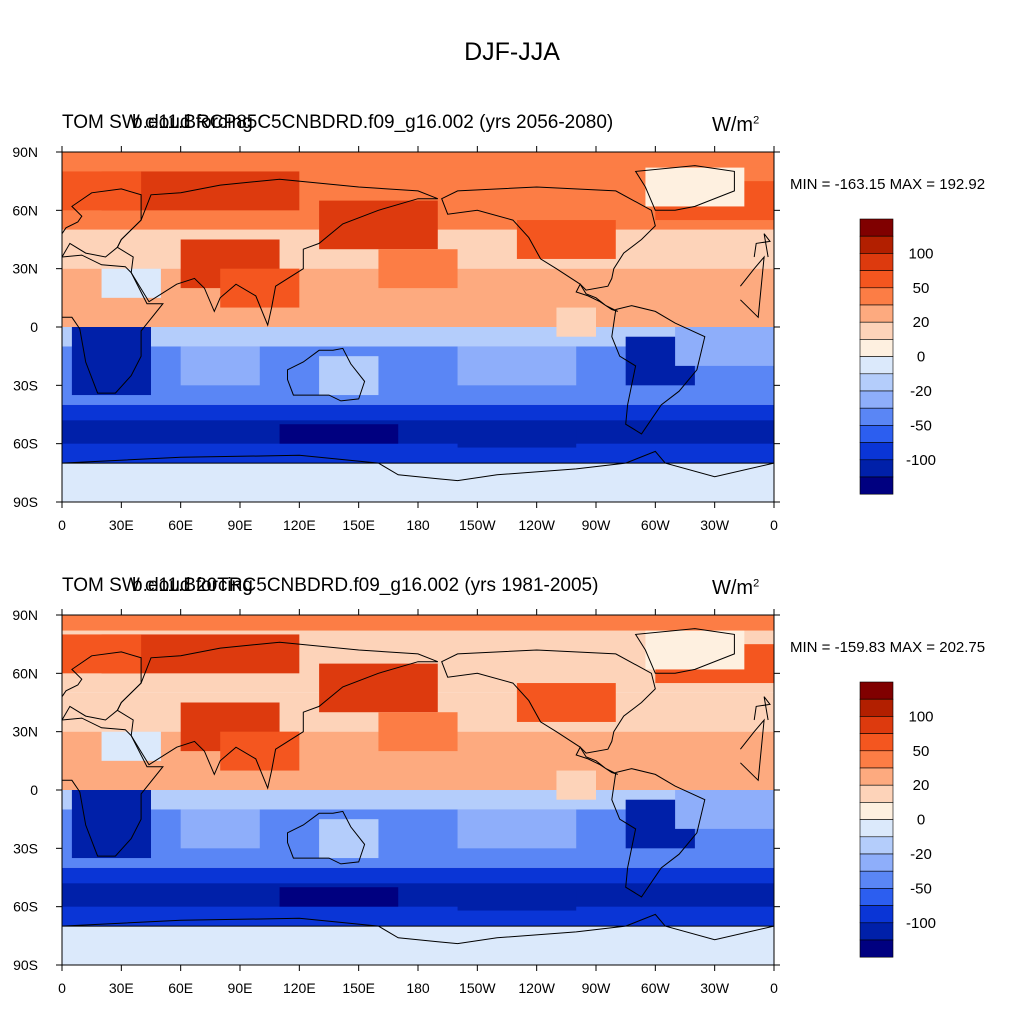  What do you see at coordinates (34, 790) in the screenshot?
I see `lat-label: 0` at bounding box center [34, 790].